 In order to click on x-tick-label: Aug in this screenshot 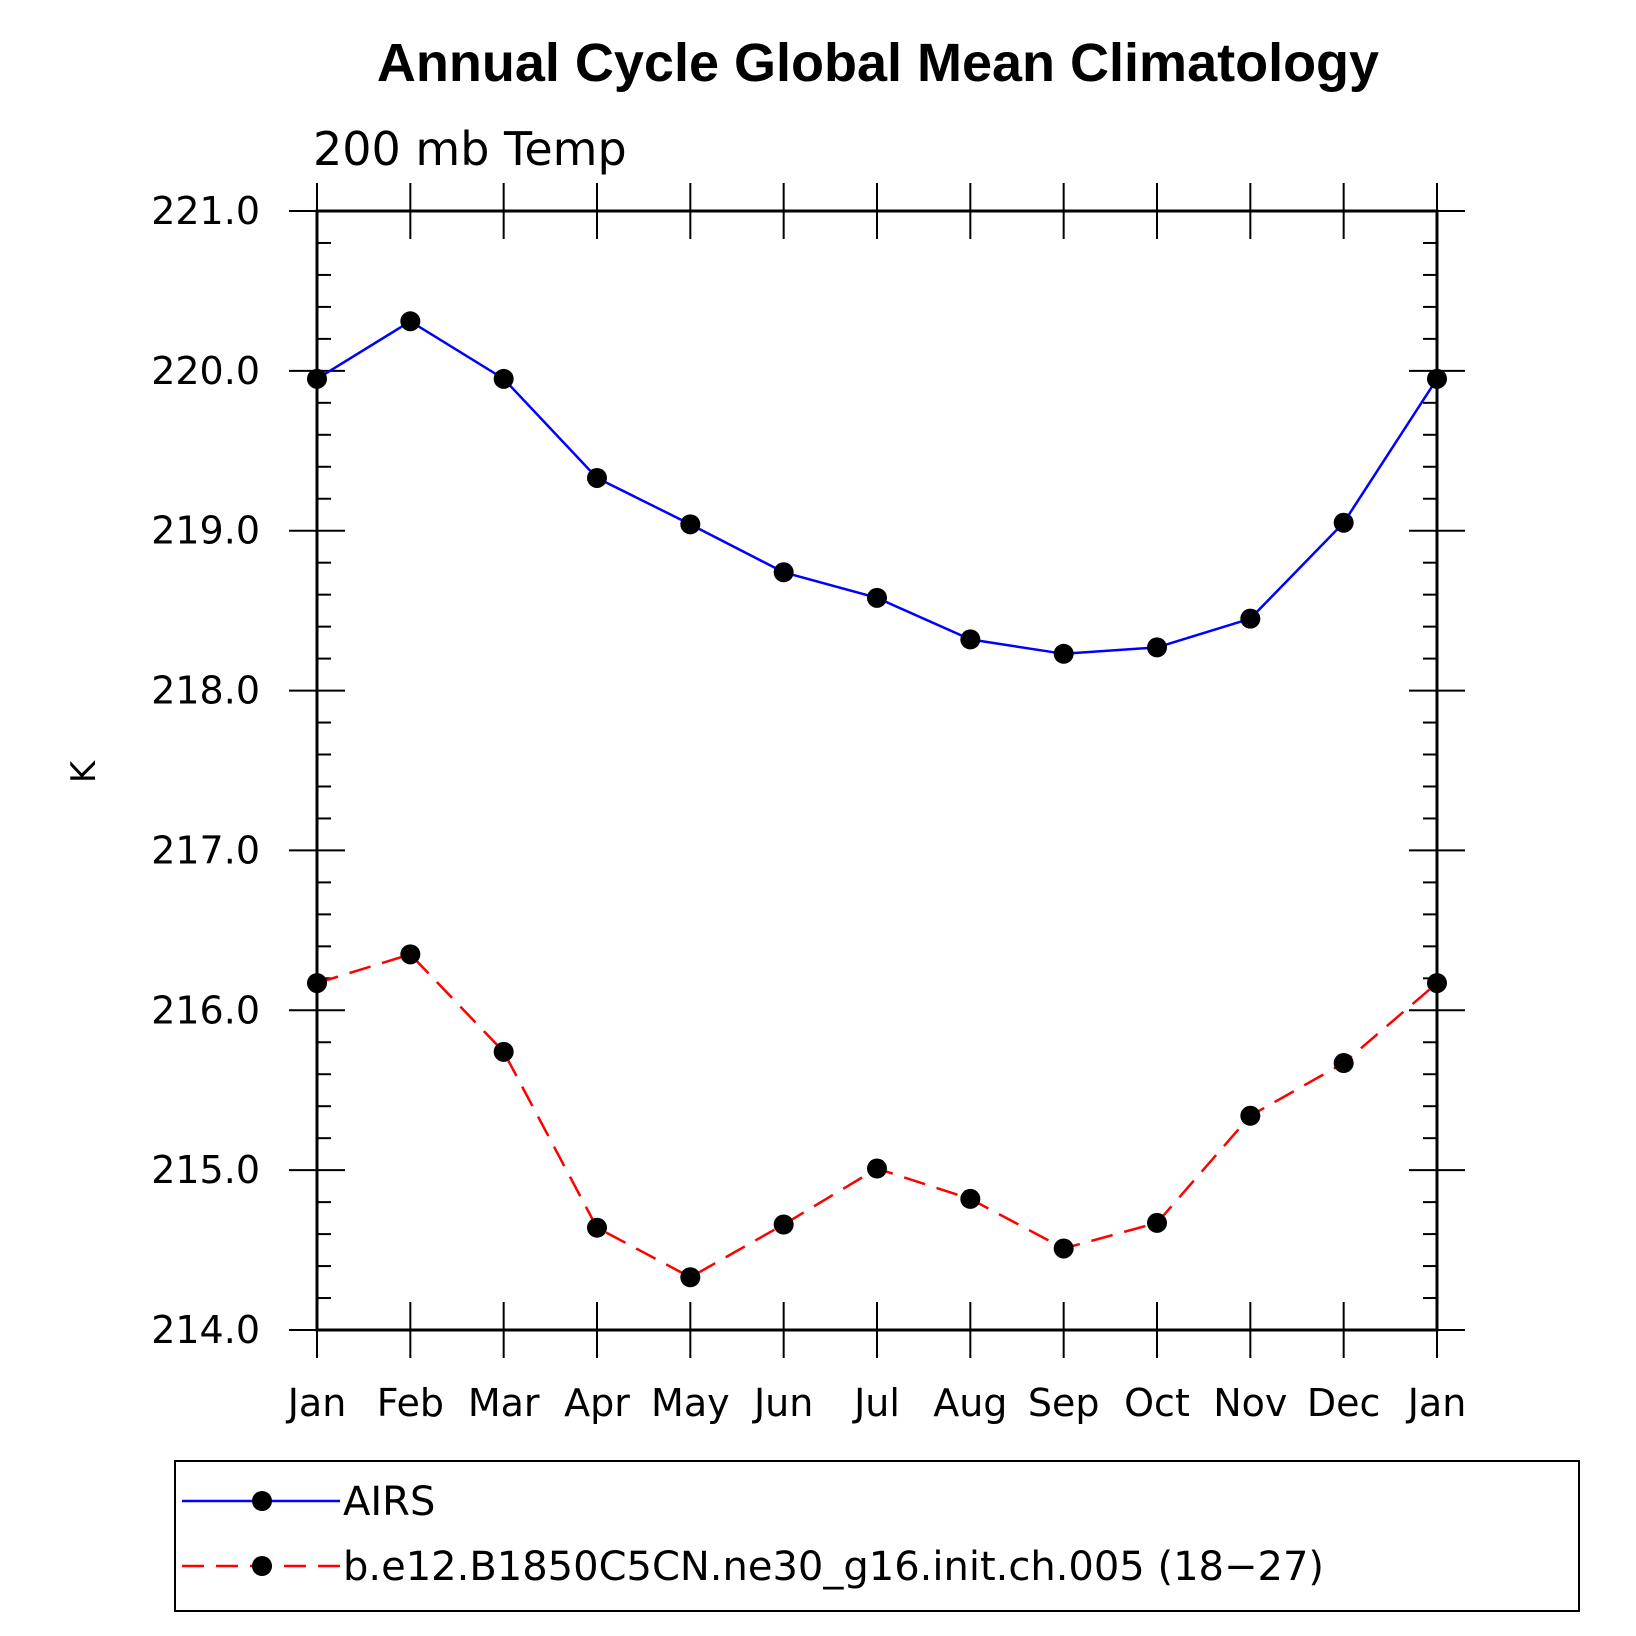, I will do `click(970, 1403)`.